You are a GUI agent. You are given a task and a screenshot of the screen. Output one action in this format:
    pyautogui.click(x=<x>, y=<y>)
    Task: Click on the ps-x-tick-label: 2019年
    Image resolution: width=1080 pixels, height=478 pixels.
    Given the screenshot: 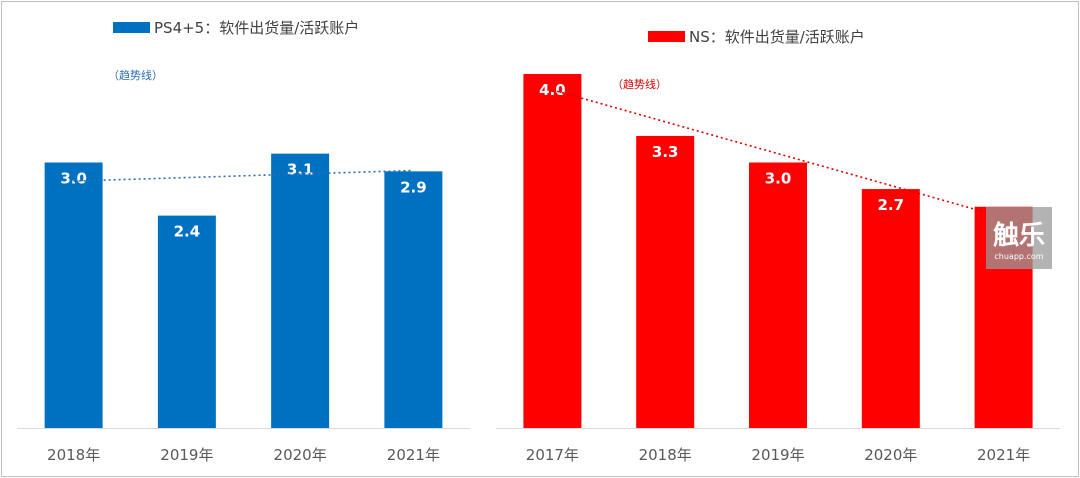 What is the action you would take?
    pyautogui.click(x=186, y=455)
    